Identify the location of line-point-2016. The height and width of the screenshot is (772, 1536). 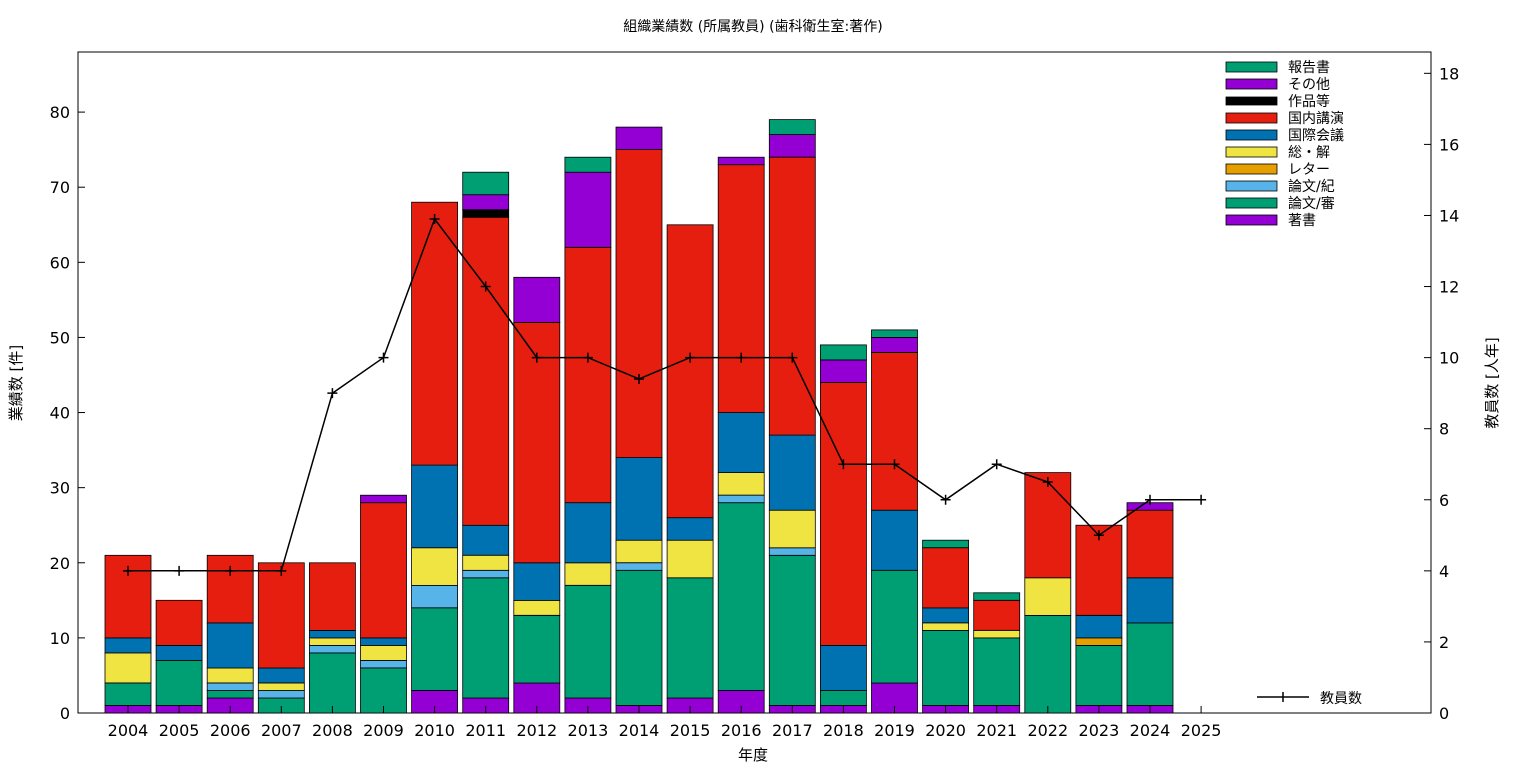
(741, 357).